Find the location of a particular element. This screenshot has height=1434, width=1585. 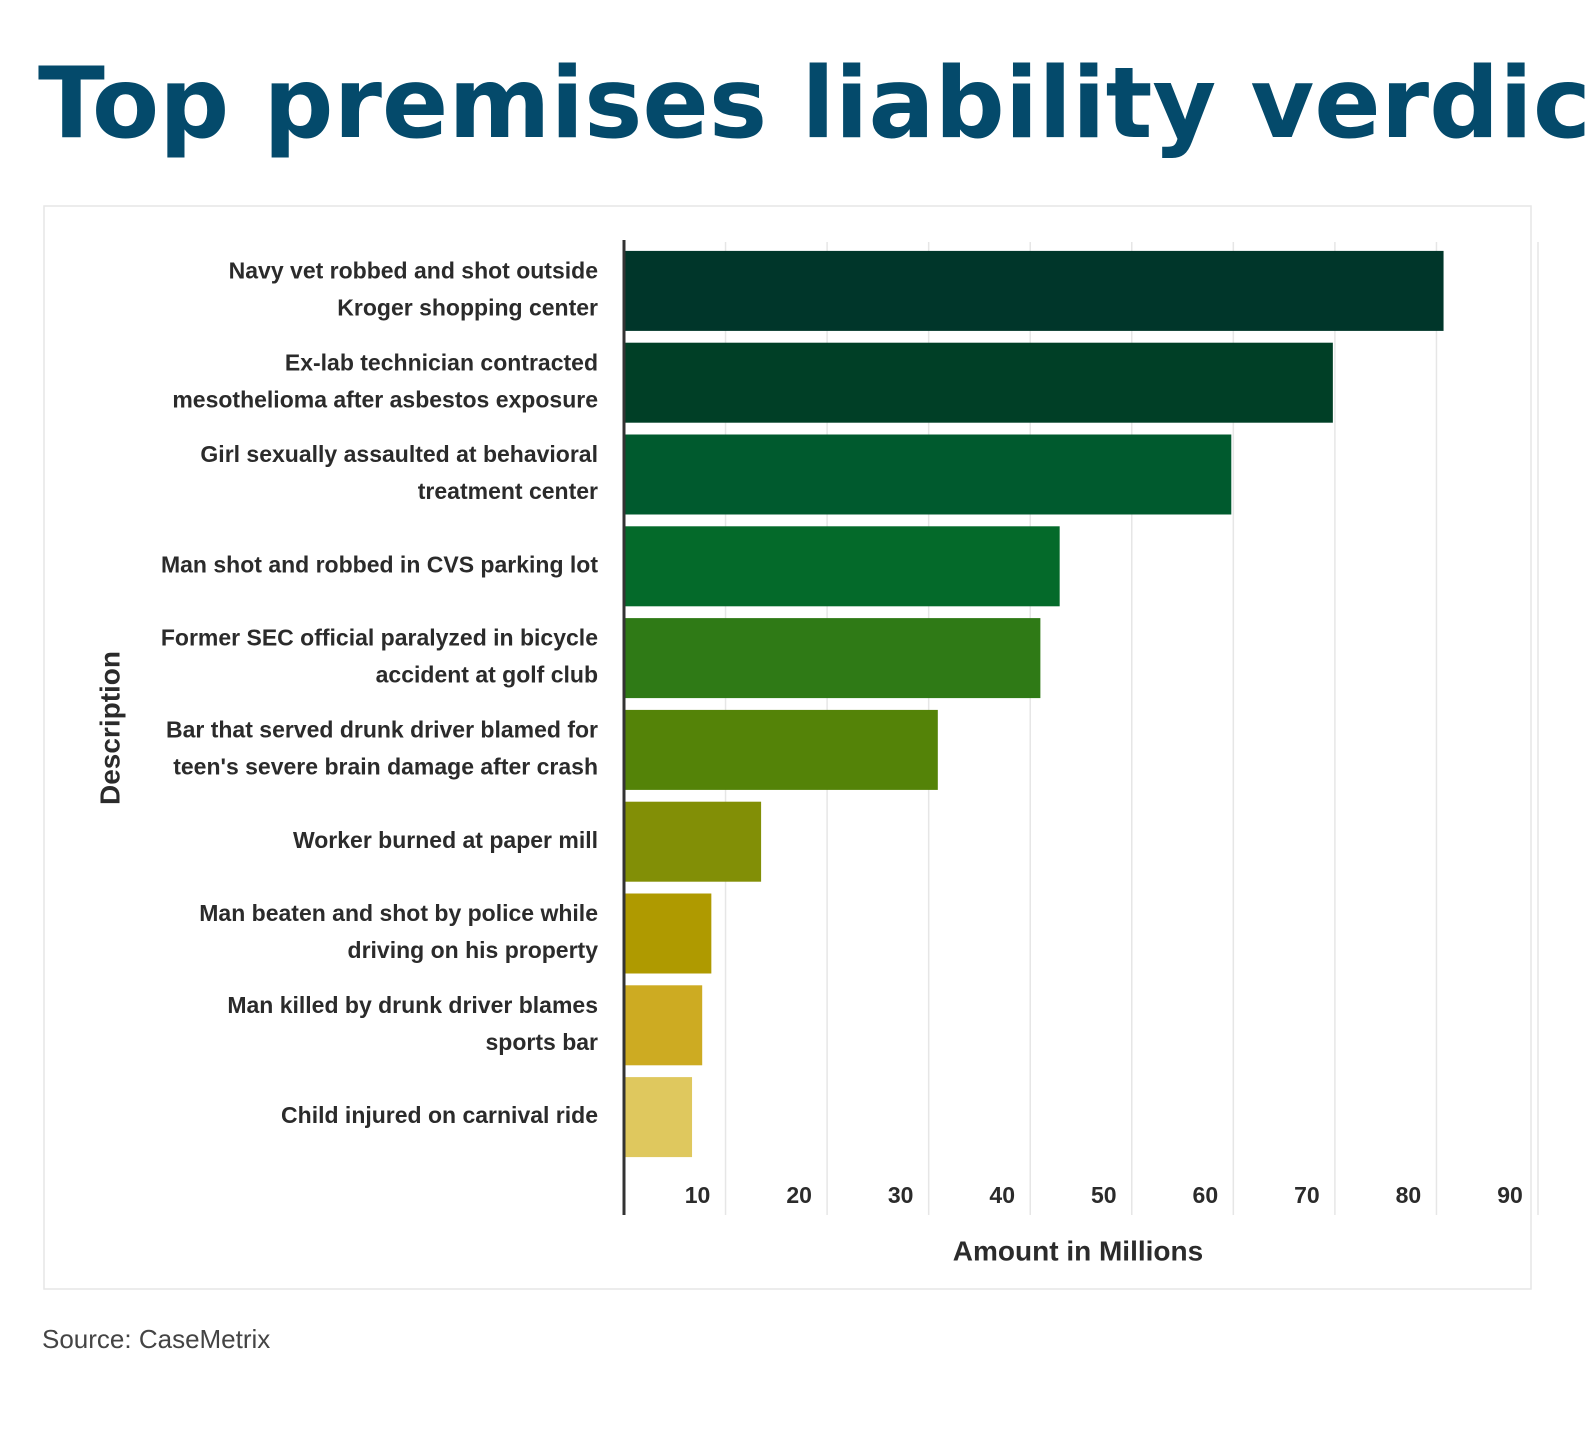

y-tick-label: Ex-lab technician contracted is located at coordinates (441, 362).